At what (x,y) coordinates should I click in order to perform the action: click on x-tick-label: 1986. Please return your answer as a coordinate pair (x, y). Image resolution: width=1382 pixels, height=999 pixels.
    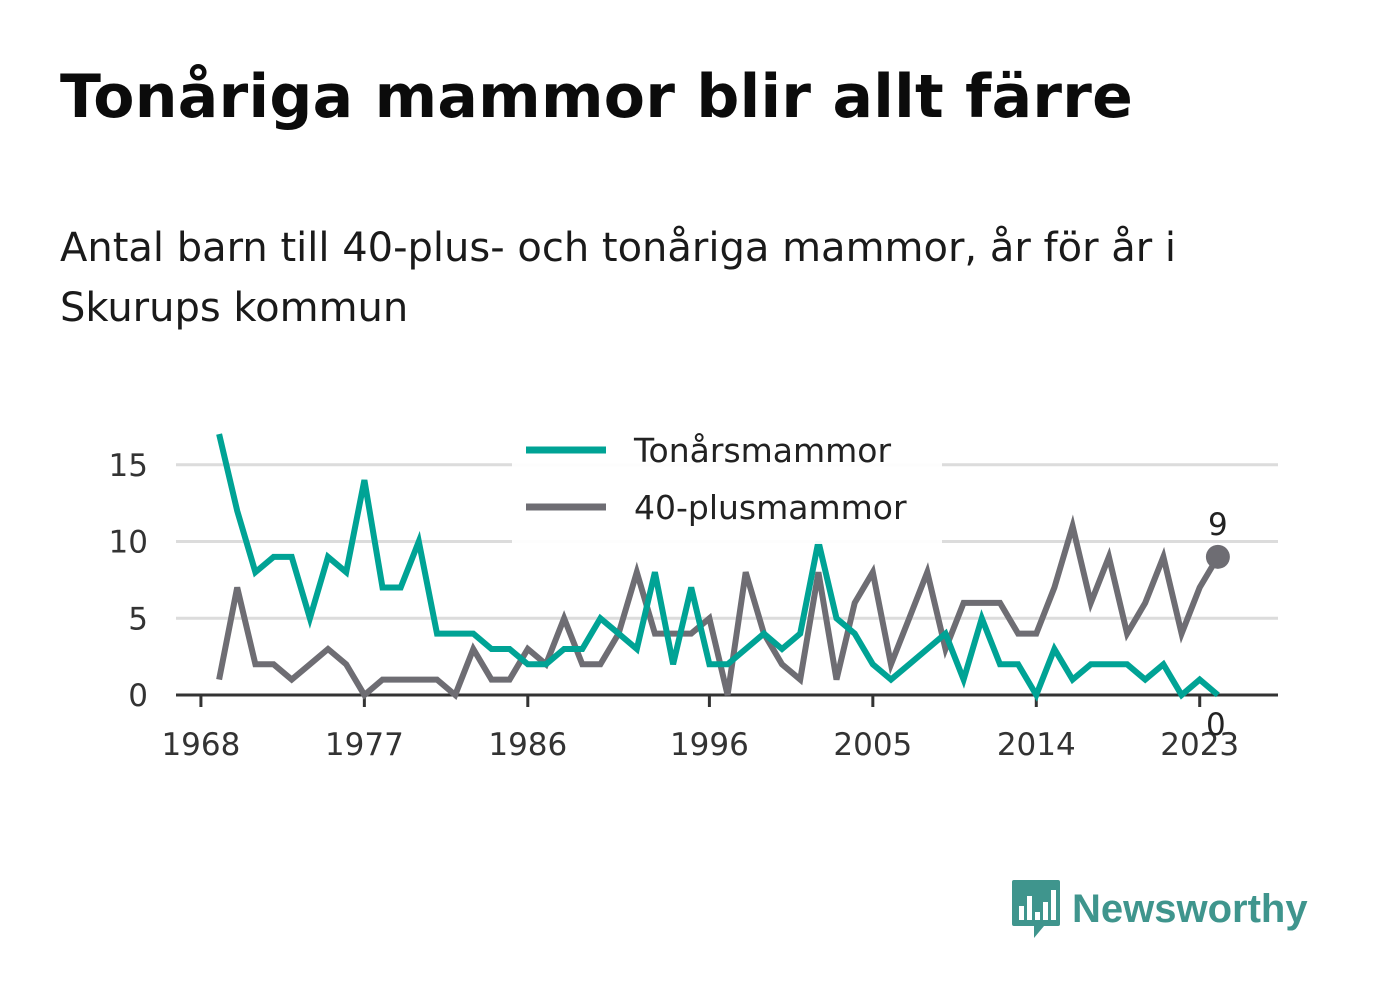
    Looking at the image, I should click on (527, 745).